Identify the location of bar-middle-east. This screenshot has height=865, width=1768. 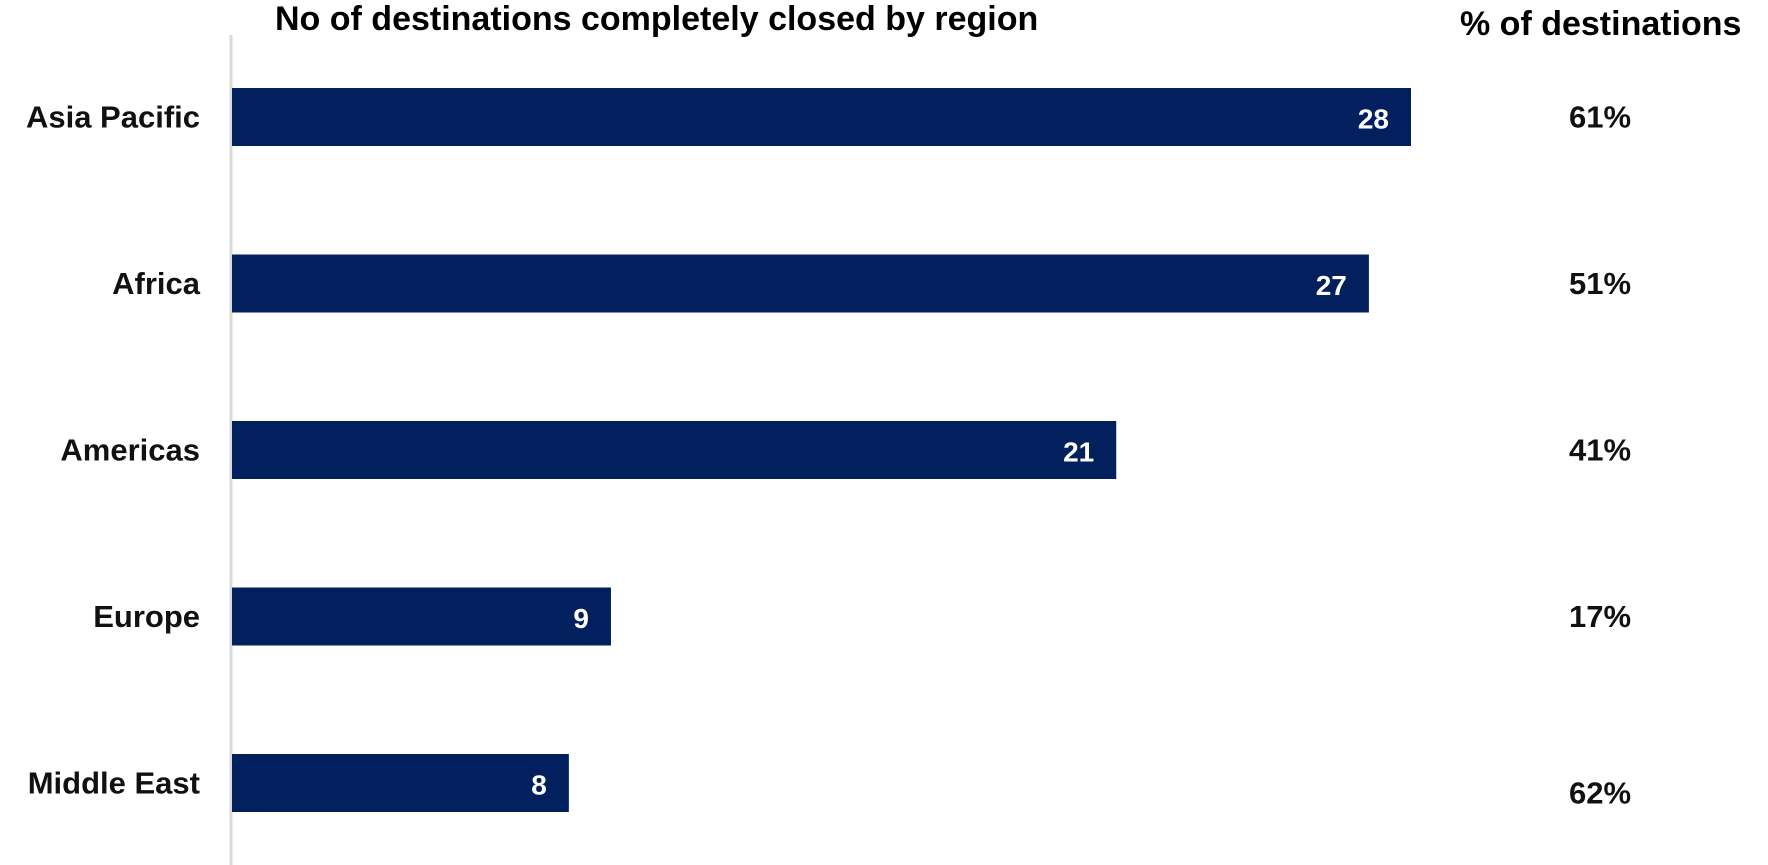
(400, 783).